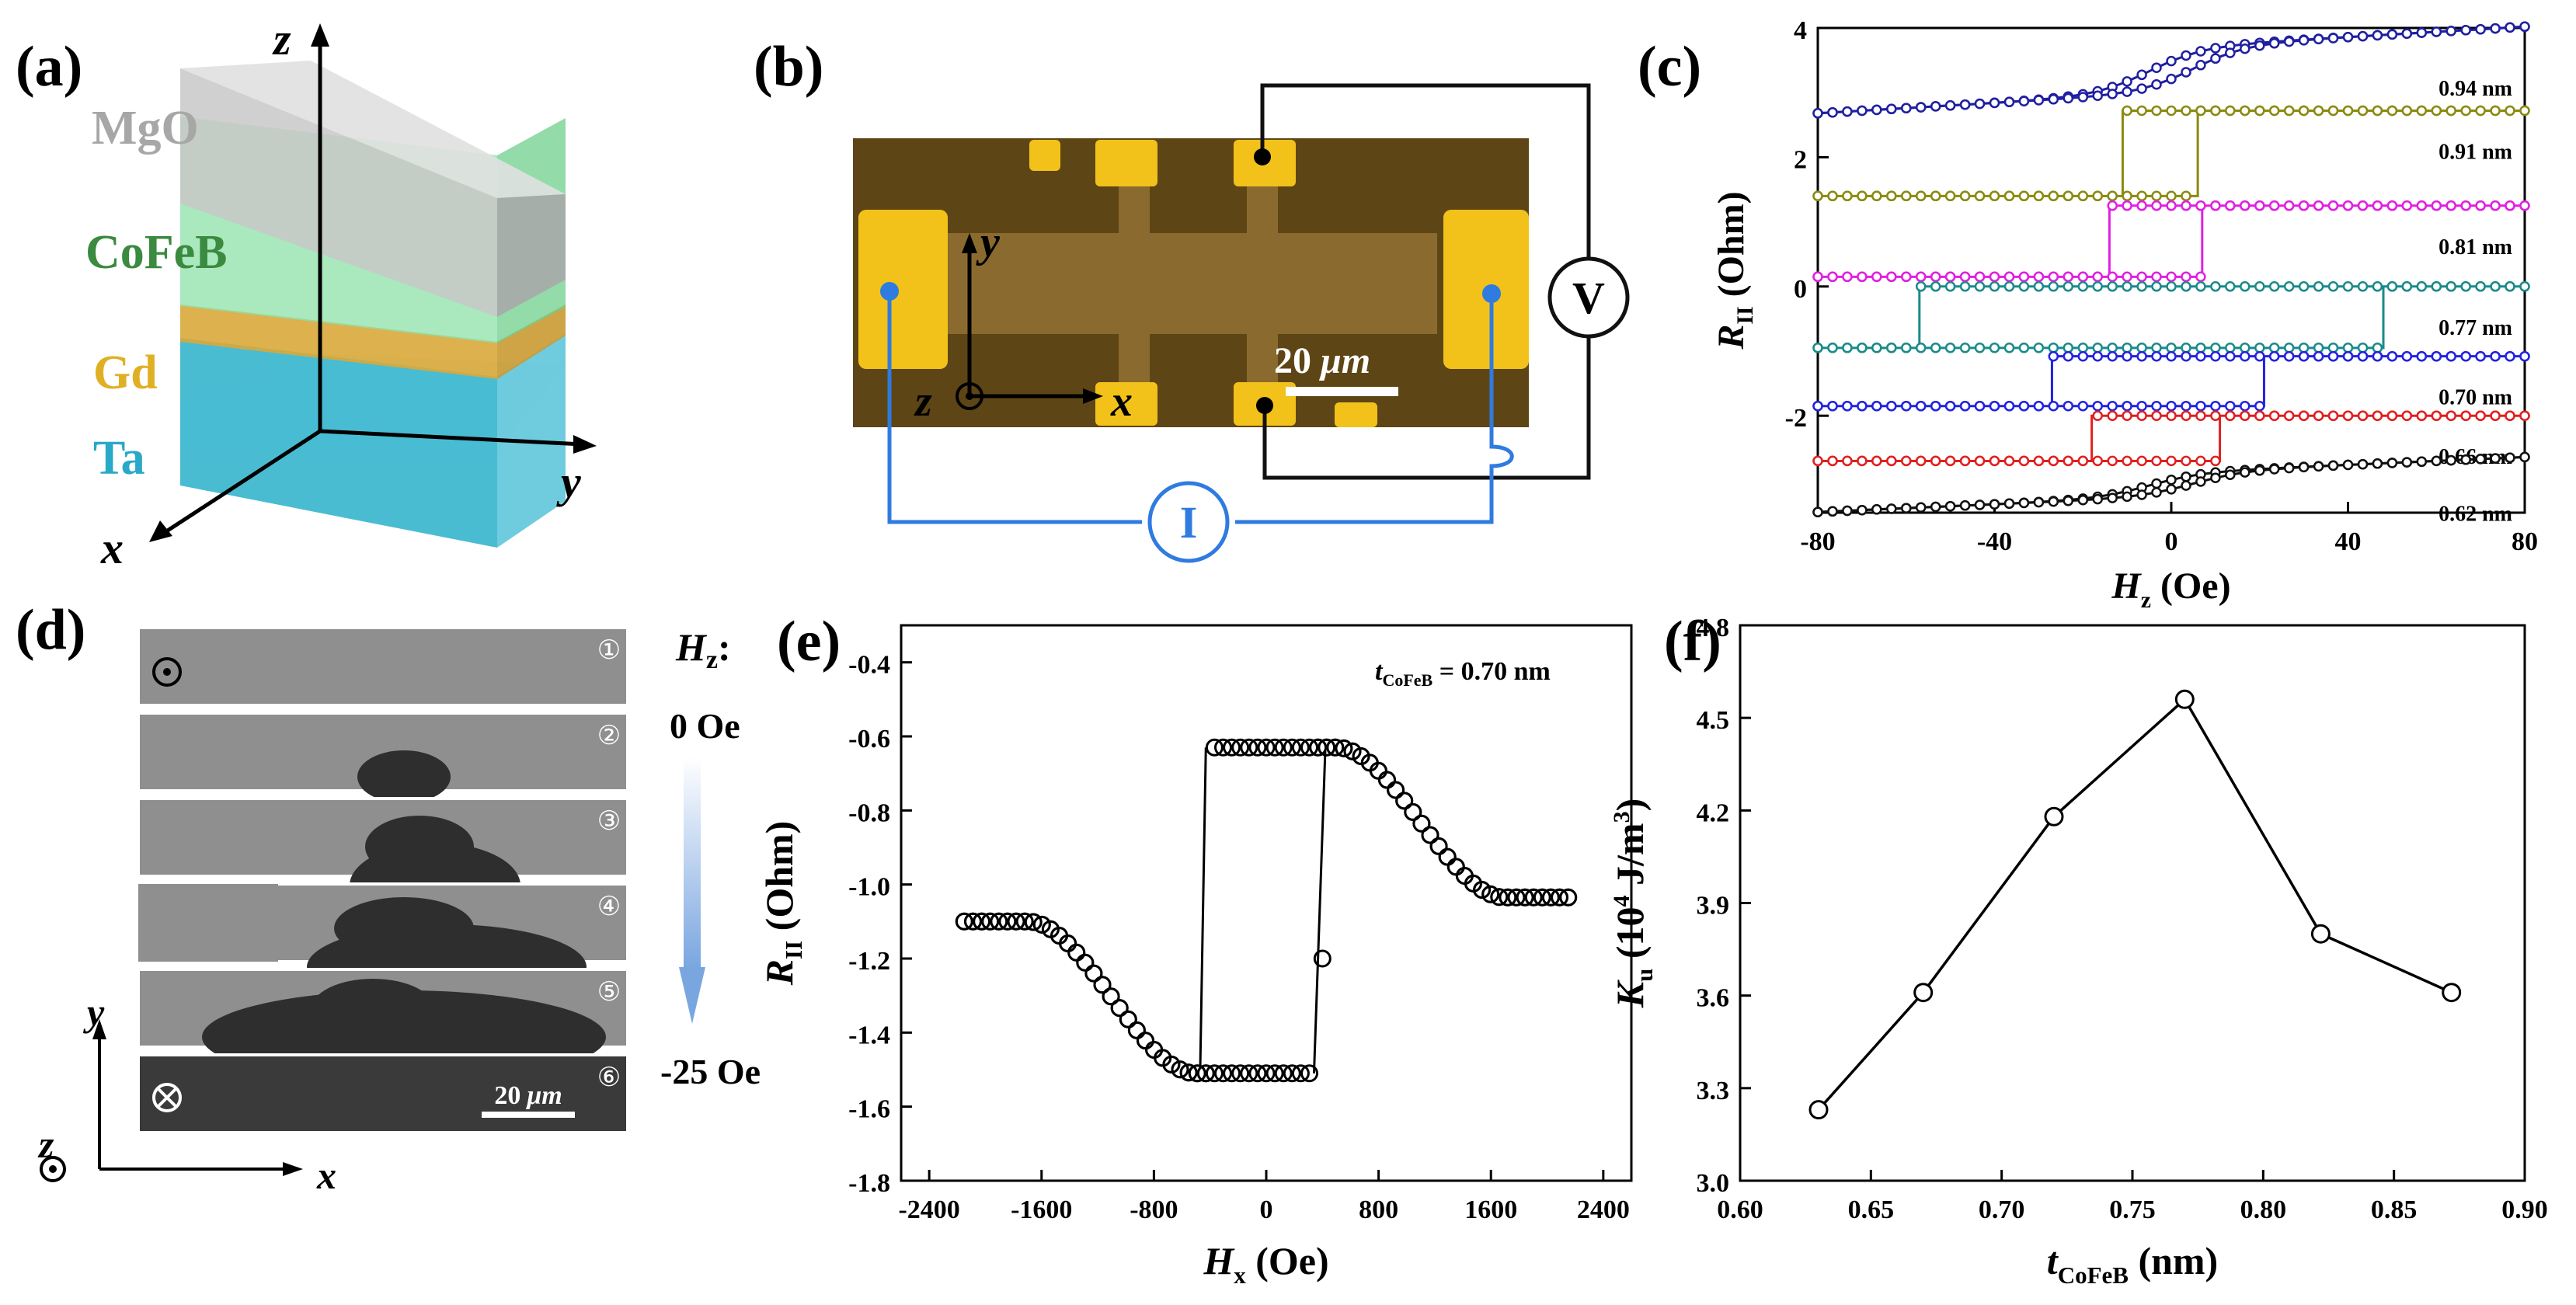 The height and width of the screenshot is (1305, 2576). What do you see at coordinates (969, 243) in the screenshot?
I see `device-y-arrow` at bounding box center [969, 243].